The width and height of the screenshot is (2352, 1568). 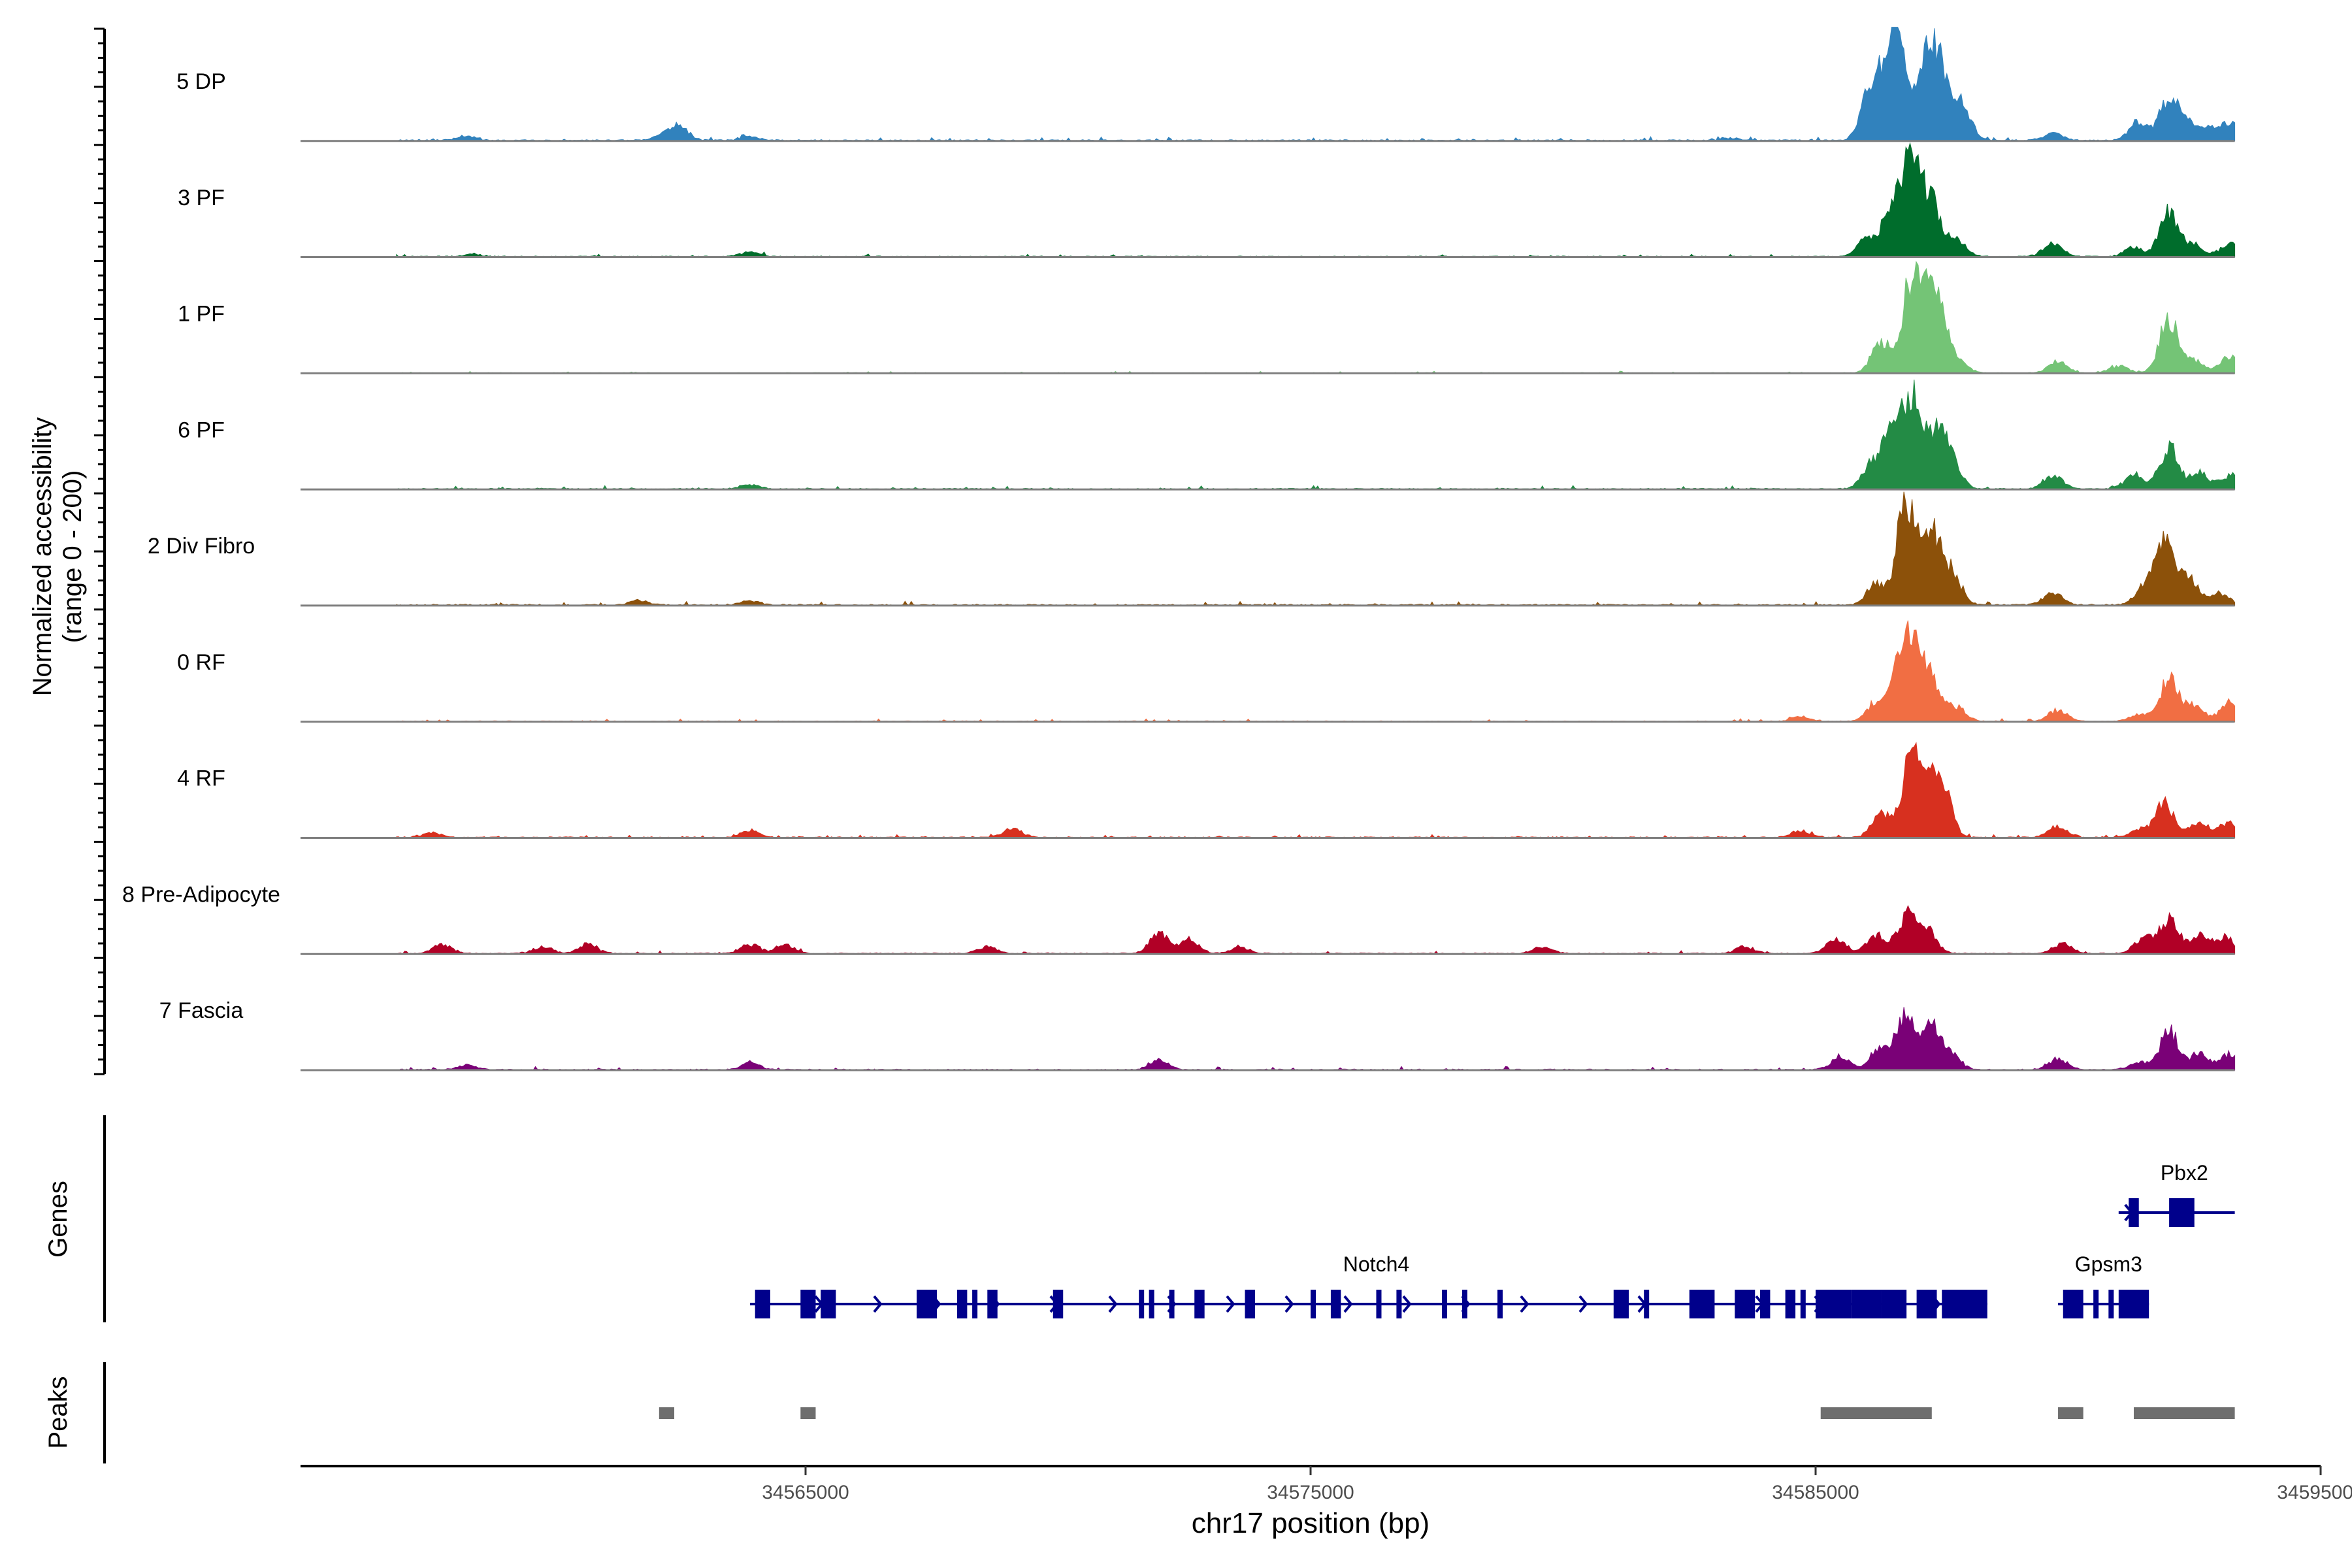 I want to click on x-axis-ticks: 34565000 34575000 34585000 34595000, so click(x=1557, y=1484).